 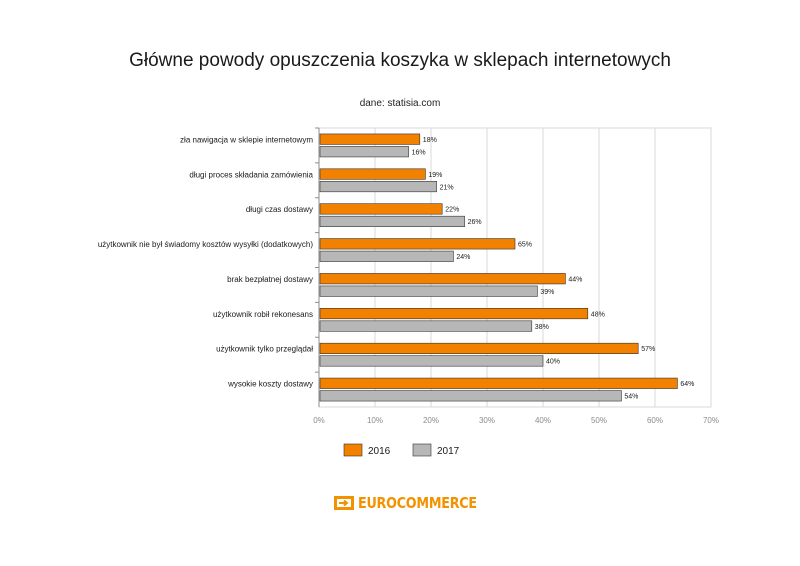 I want to click on data-label: 38%, so click(x=542, y=327).